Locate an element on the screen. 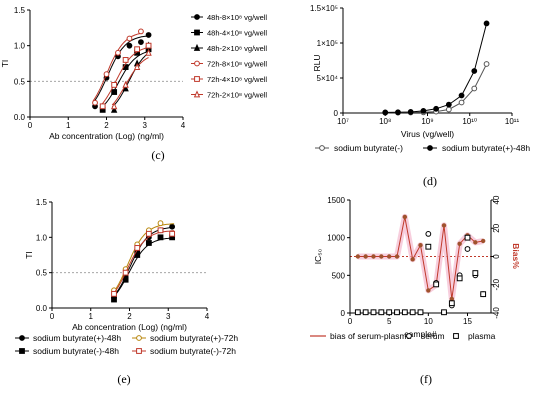 Image resolution: width=550 pixels, height=403 pixels. y-tick-label: 0.5 is located at coordinates (20, 81).